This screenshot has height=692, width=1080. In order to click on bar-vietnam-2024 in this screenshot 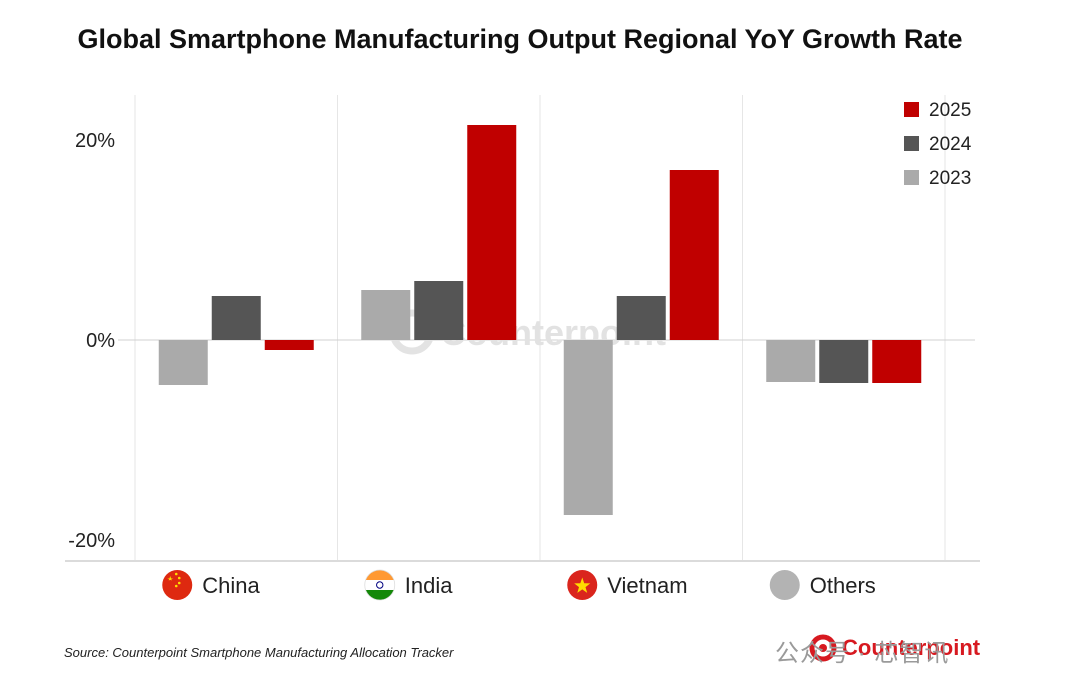, I will do `click(641, 318)`.